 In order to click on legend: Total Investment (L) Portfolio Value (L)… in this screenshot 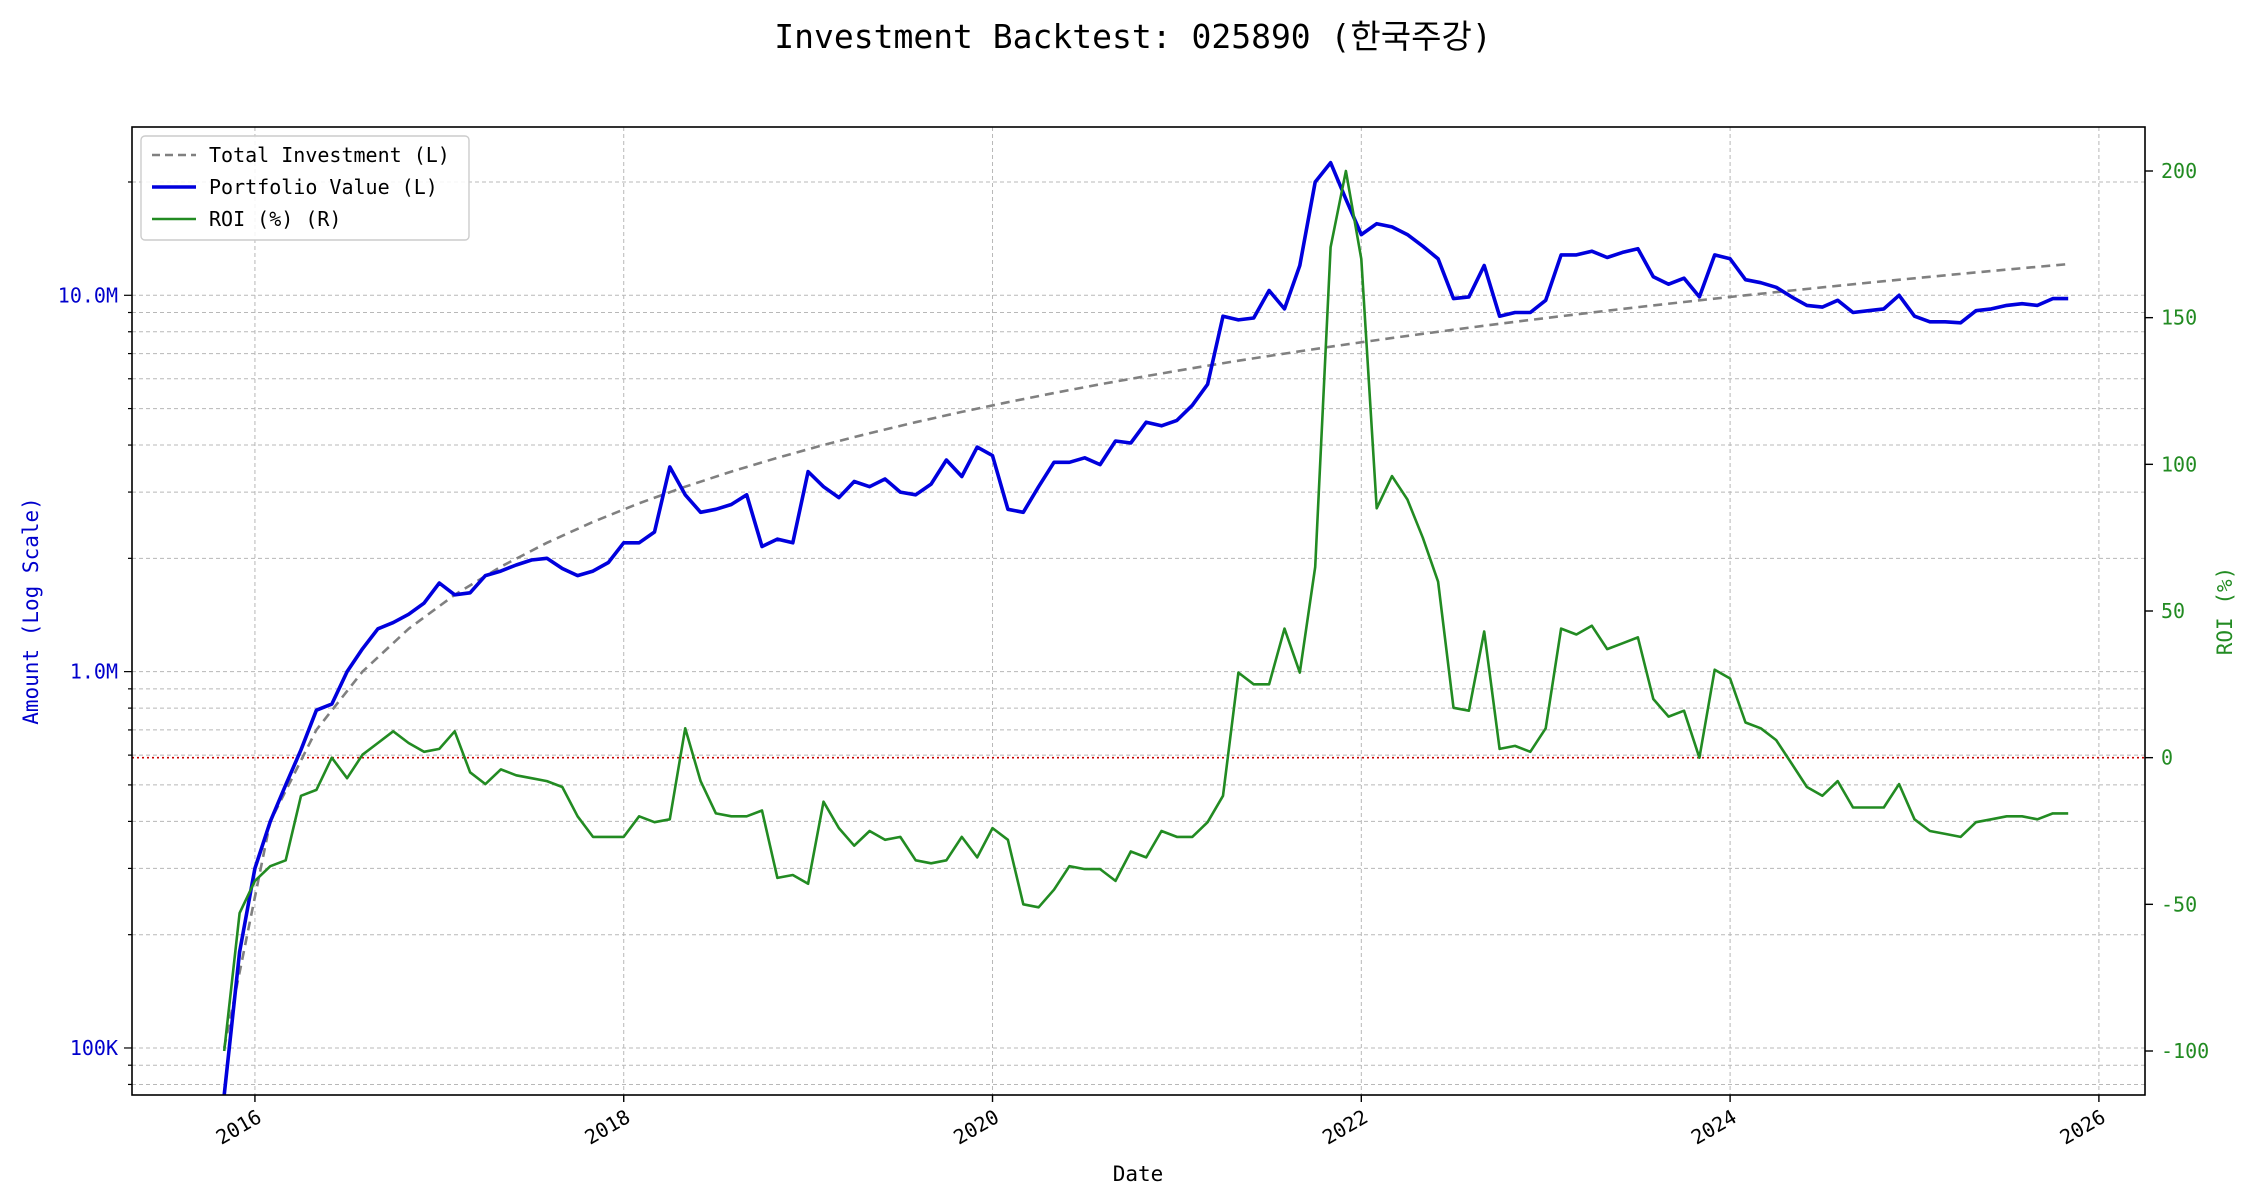, I will do `click(305, 188)`.